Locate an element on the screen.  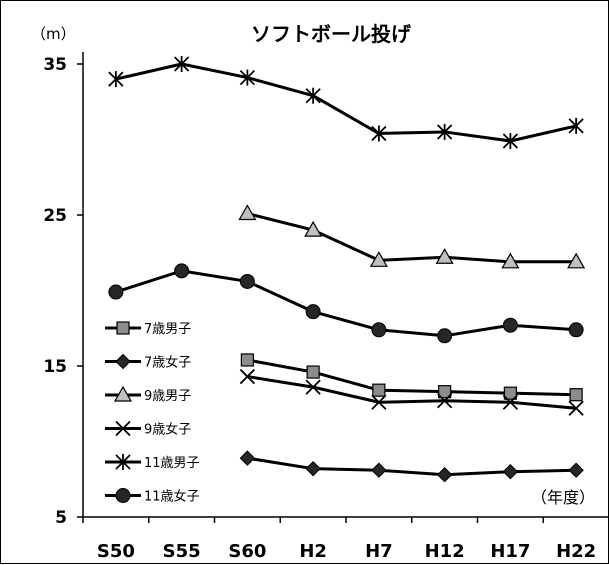
legend-item: 7歳女子 is located at coordinates (148, 362).